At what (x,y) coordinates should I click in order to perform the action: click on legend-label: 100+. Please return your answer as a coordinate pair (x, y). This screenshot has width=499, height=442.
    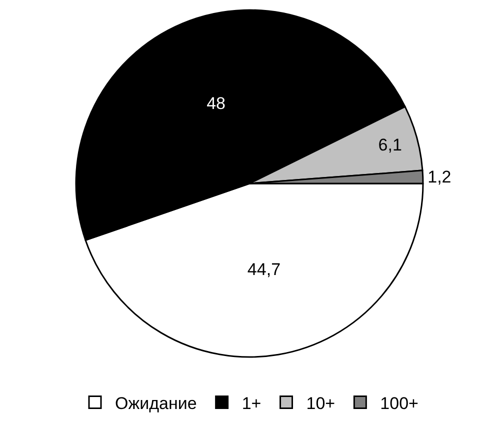
    Looking at the image, I should click on (399, 403).